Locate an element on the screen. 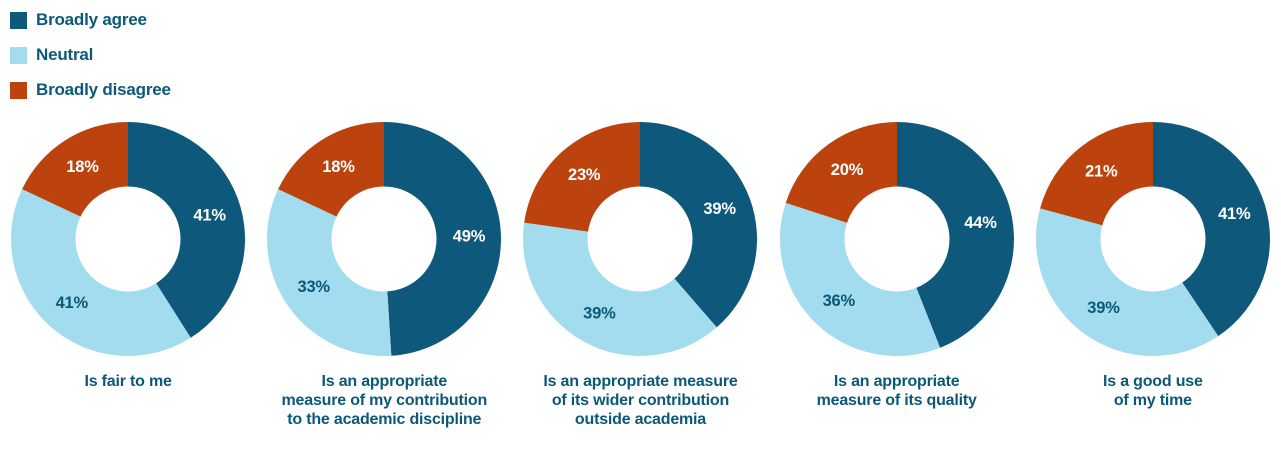 Image resolution: width=1281 pixels, height=449 pixels. donut-good-use-of-time-svg: 41% 39% 21% is located at coordinates (1152, 239).